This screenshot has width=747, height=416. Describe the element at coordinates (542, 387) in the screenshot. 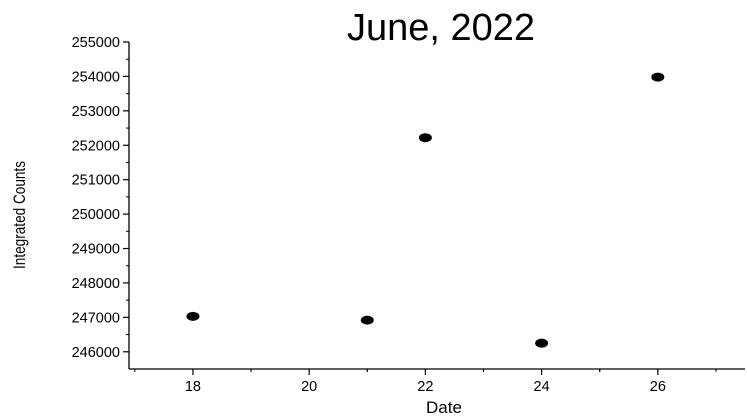

I see `x-tick-label: 24` at that location.